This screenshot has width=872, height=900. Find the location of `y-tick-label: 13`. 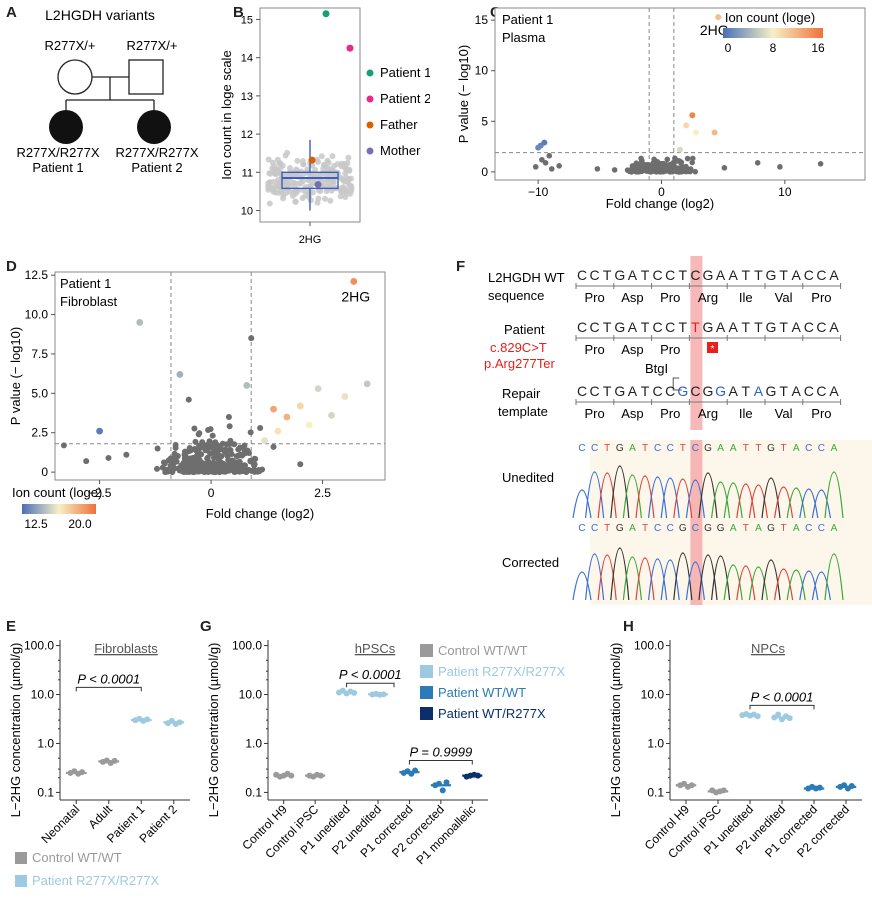

y-tick-label: 13 is located at coordinates (247, 97).